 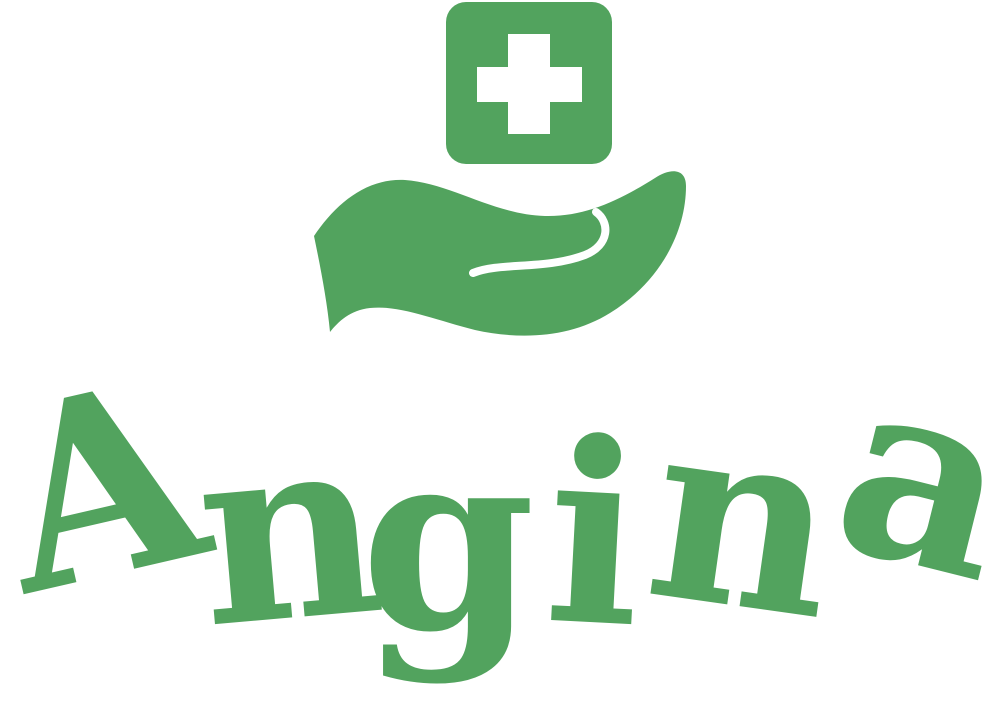 I want to click on wordmark-letter-n2: n, so click(x=744, y=518).